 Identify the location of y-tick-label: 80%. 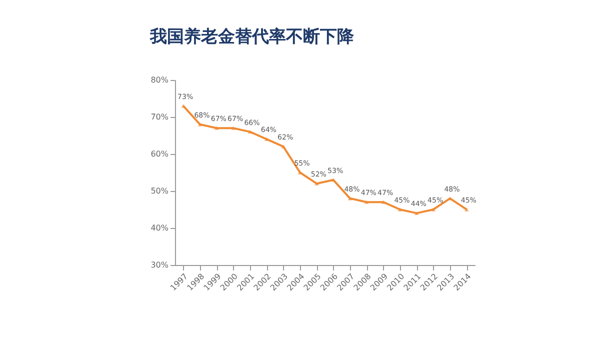
(159, 80).